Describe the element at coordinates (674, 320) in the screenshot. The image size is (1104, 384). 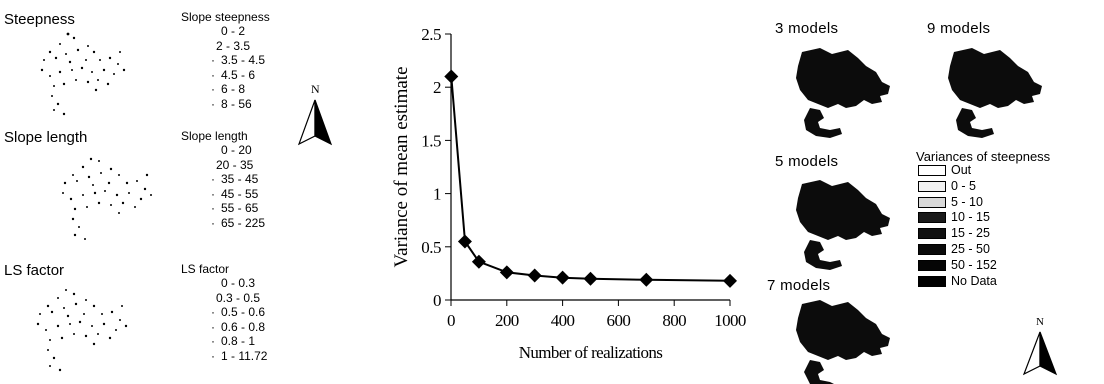
I see `x-tick-label: 800` at that location.